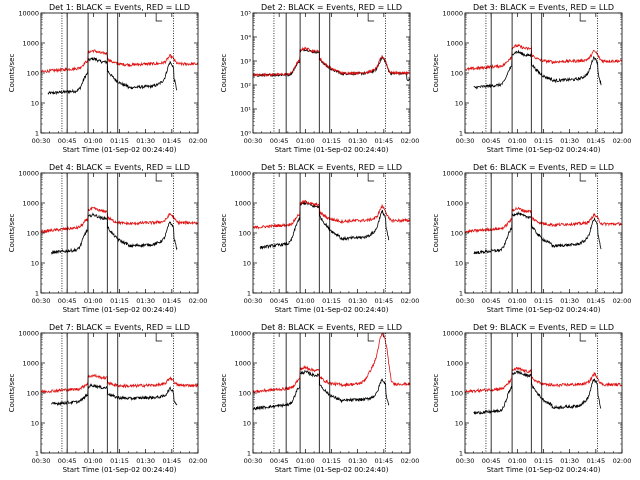 The image size is (640, 480). What do you see at coordinates (245, 134) in the screenshot?
I see `y-tick-label: 10⁰` at bounding box center [245, 134].